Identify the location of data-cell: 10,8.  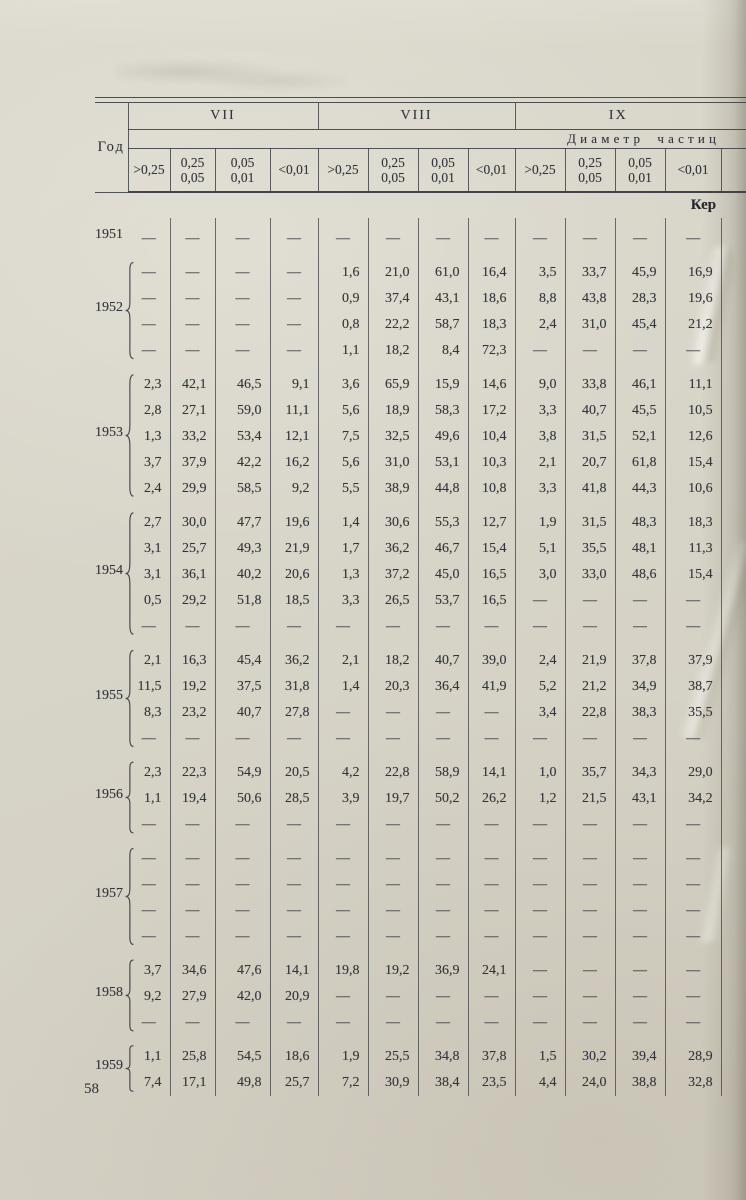
(492, 489).